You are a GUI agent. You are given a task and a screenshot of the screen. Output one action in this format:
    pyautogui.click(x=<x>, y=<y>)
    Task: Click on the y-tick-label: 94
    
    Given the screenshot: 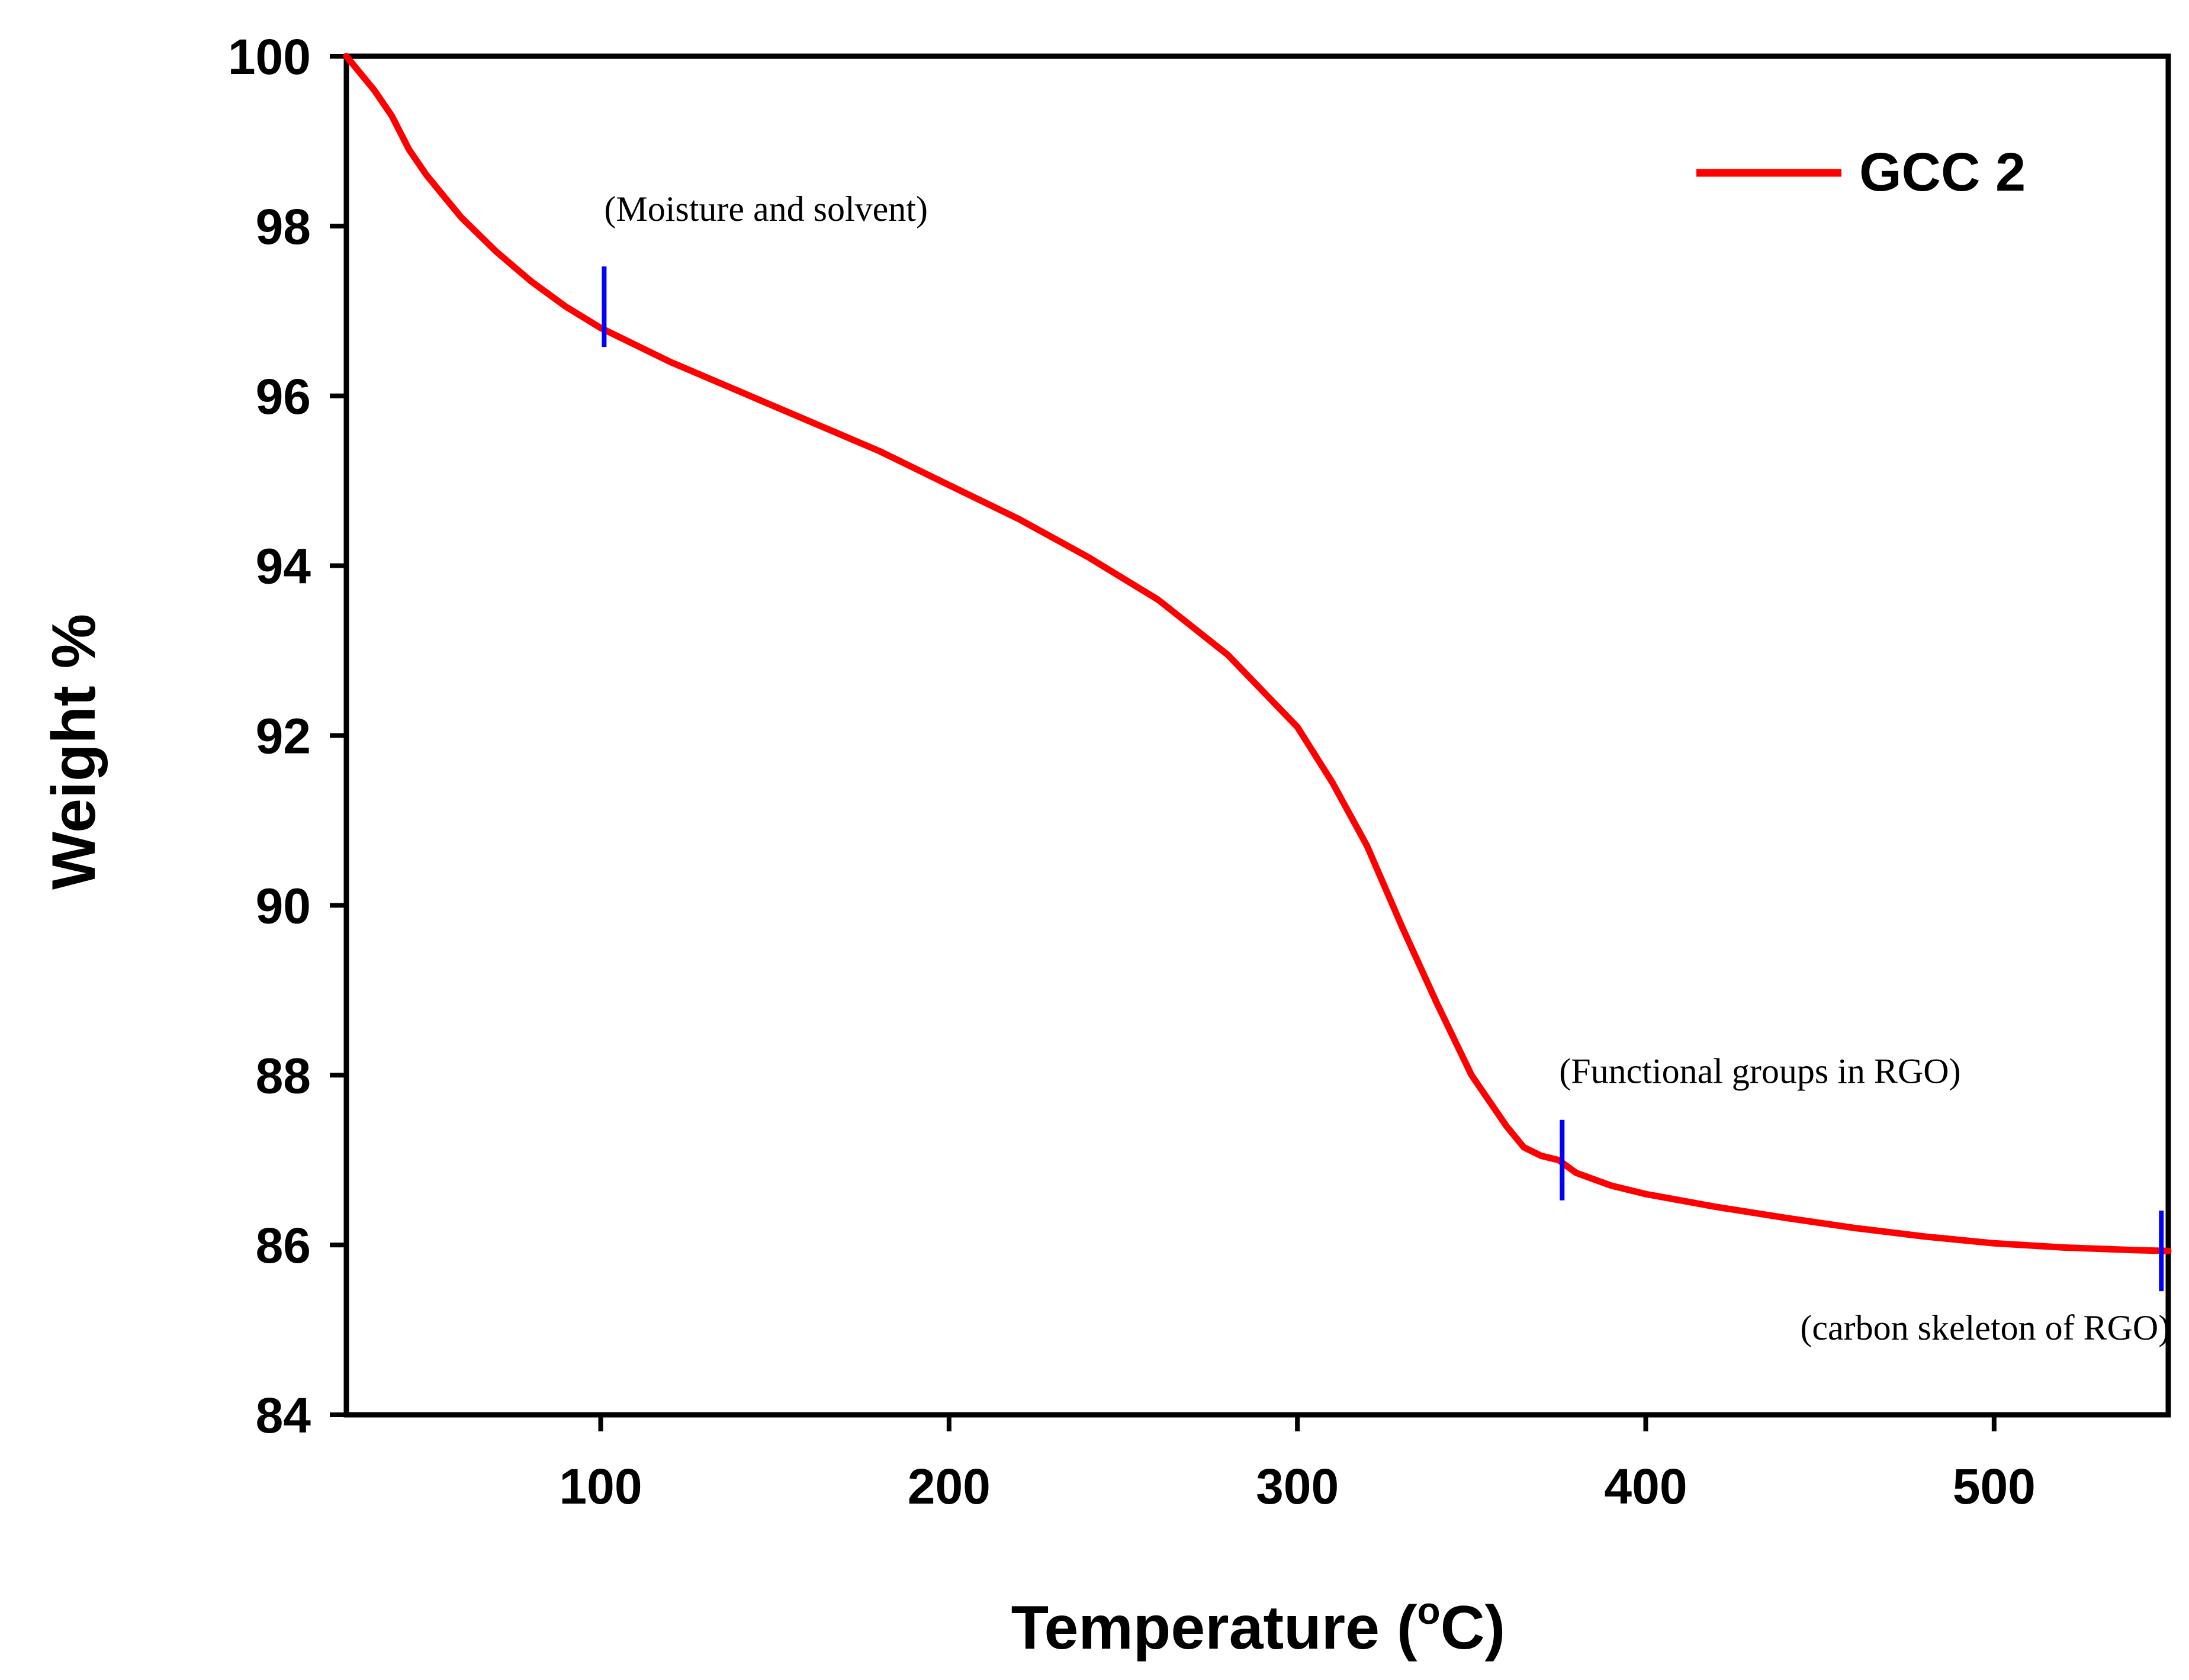 What is the action you would take?
    pyautogui.click(x=283, y=566)
    